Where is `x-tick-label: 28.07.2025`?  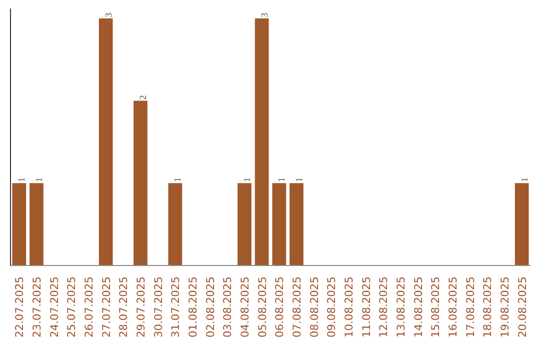 x-tick-label: 28.07.2025 is located at coordinates (123, 307).